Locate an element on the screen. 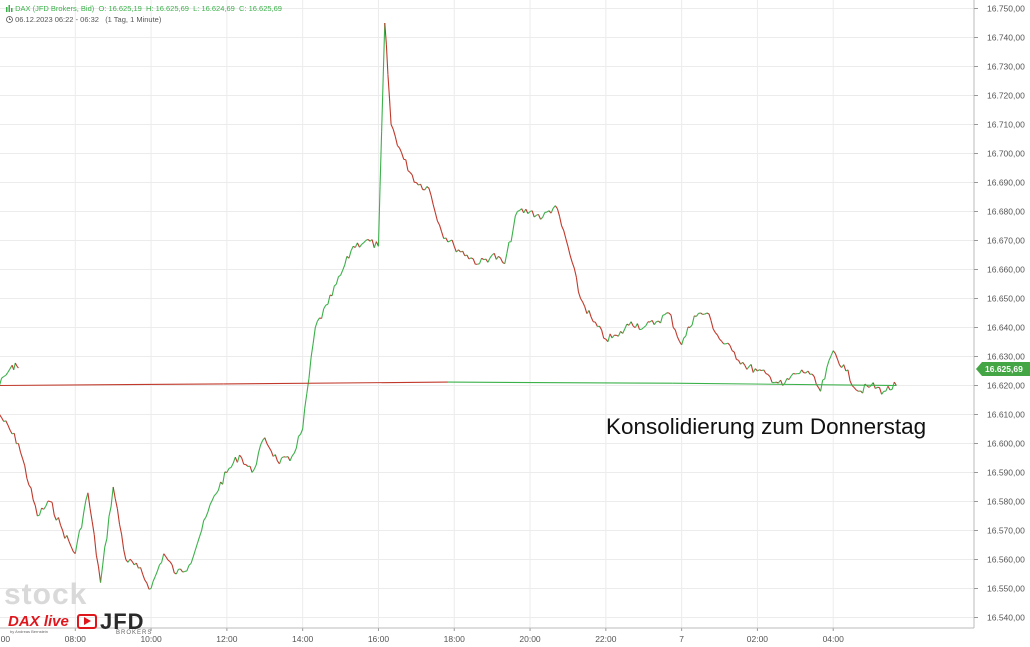 The image size is (1030, 647). high-value: H: 16.625,69 is located at coordinates (167, 8).